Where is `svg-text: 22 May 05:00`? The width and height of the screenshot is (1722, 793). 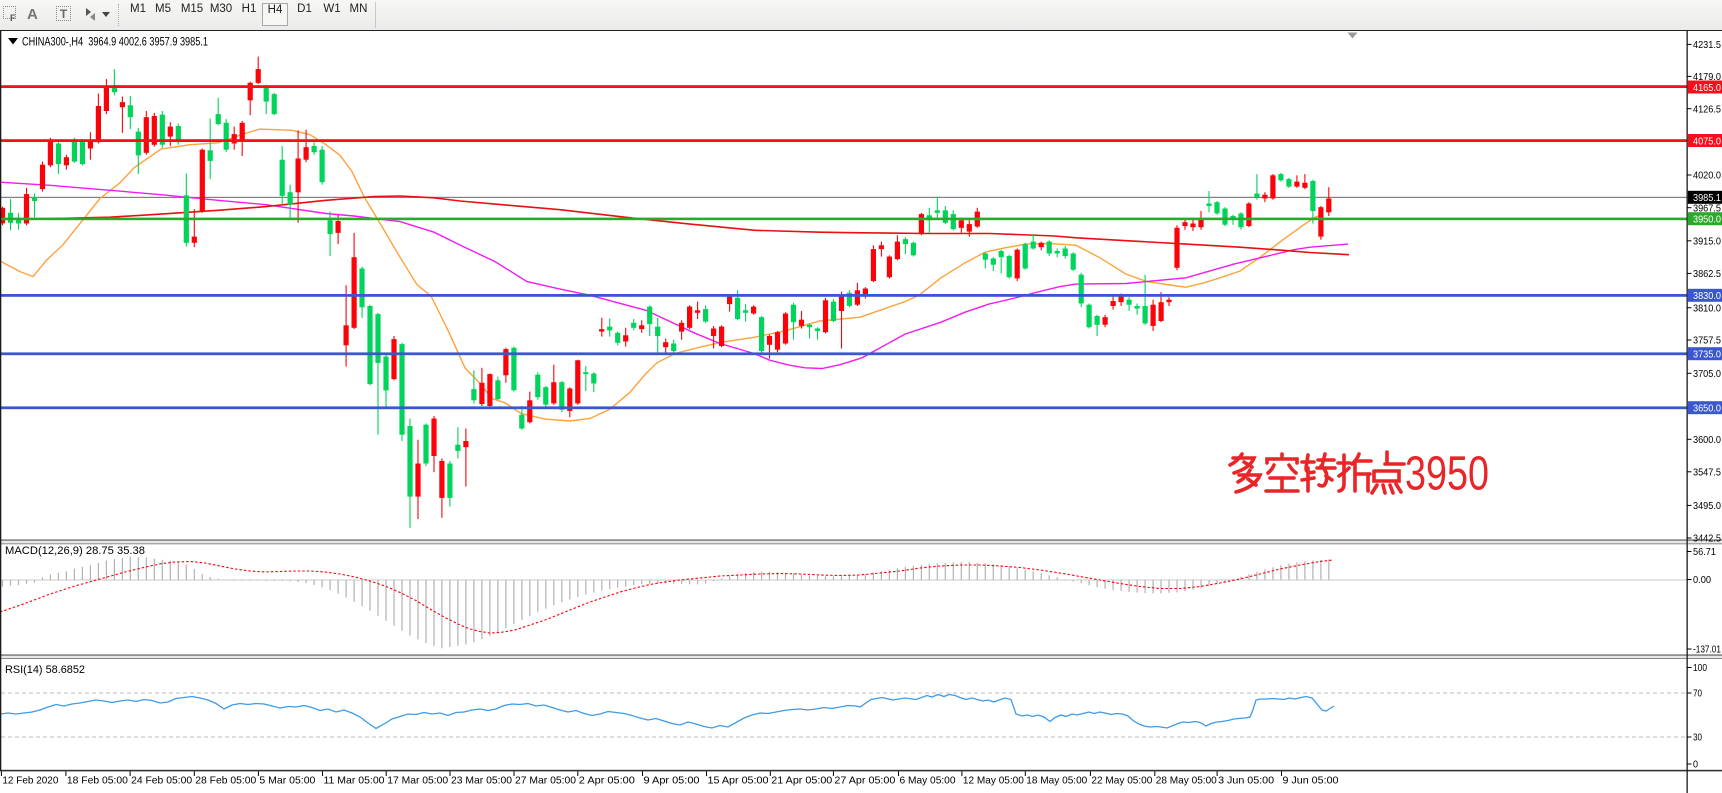
svg-text: 22 May 05:00 is located at coordinates (1121, 781).